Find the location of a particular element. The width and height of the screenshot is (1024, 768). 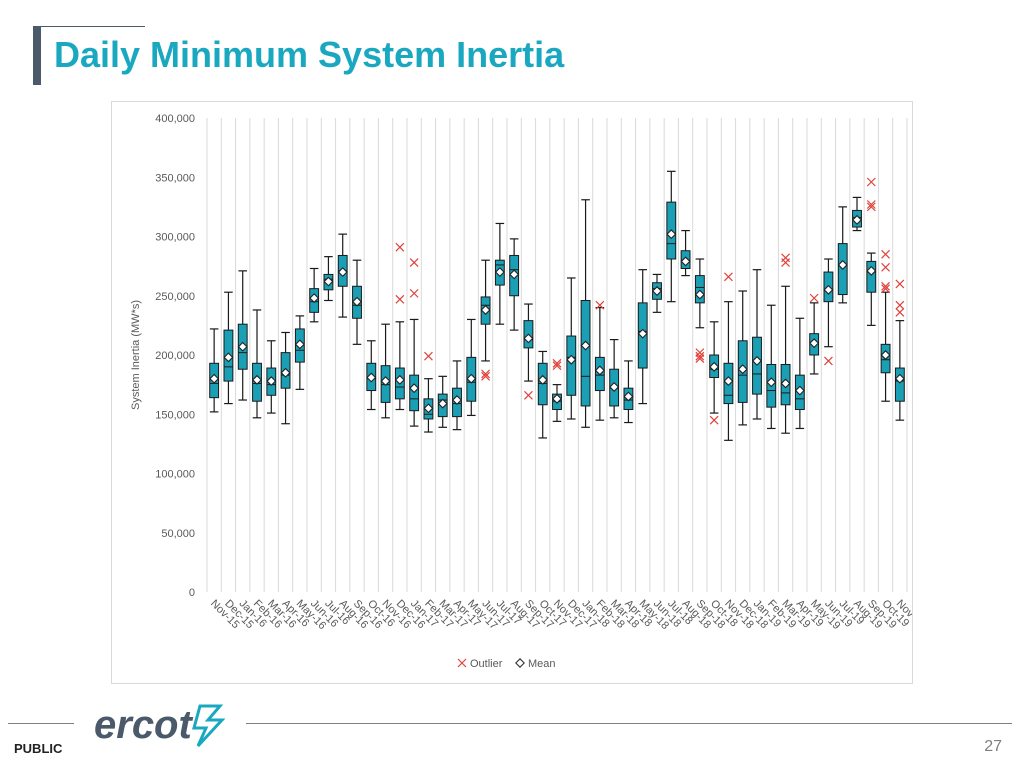

legend-label: Mean is located at coordinates (542, 664).